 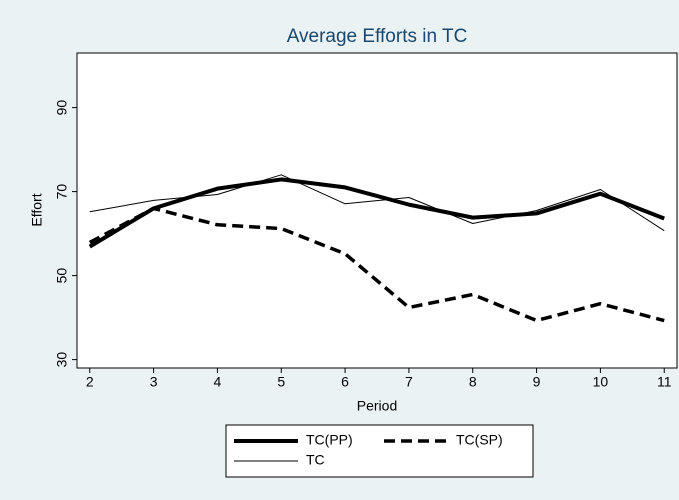 I want to click on chart-title: Average Efforts in TC, so click(x=377, y=36).